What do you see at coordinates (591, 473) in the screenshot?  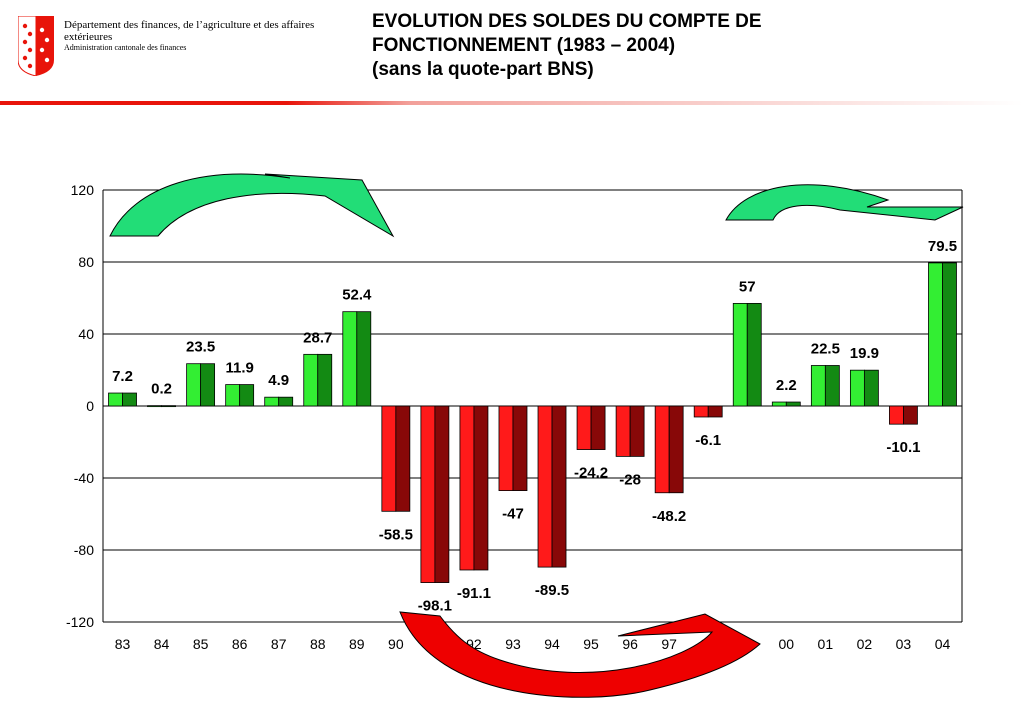 I see `data-label: -24.2` at bounding box center [591, 473].